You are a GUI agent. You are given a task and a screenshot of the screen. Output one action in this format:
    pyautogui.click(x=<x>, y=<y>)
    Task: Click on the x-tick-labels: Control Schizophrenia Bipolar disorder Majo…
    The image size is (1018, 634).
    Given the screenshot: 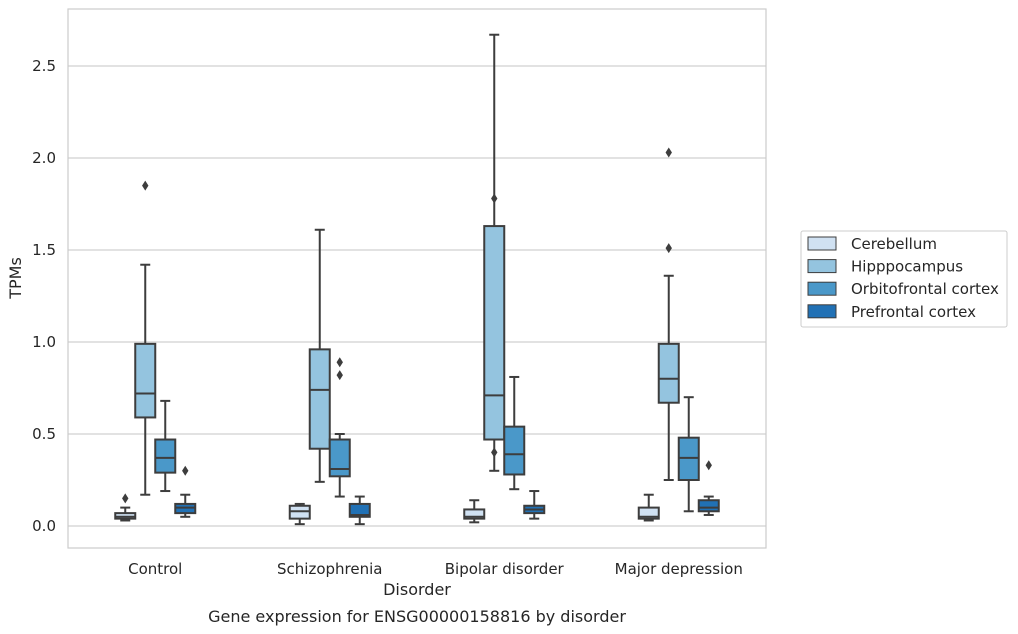 What is the action you would take?
    pyautogui.click(x=435, y=569)
    